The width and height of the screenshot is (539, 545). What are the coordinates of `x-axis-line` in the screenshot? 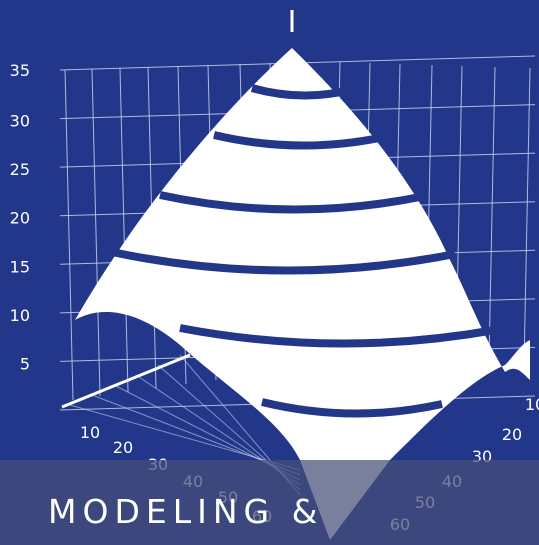 It's located at (126, 381).